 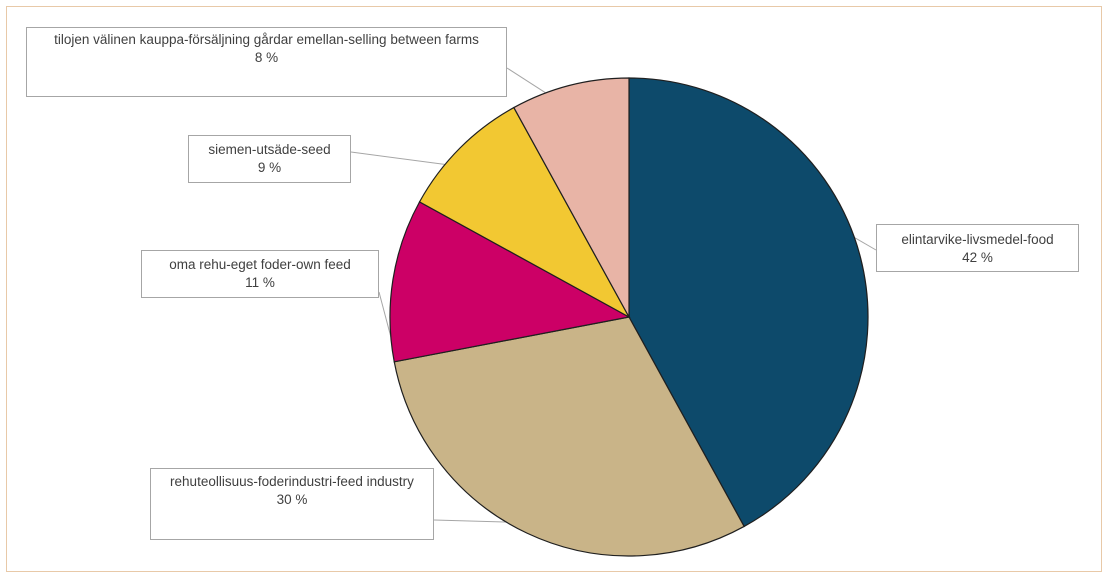 What do you see at coordinates (399, 158) in the screenshot?
I see `leader-line-seed` at bounding box center [399, 158].